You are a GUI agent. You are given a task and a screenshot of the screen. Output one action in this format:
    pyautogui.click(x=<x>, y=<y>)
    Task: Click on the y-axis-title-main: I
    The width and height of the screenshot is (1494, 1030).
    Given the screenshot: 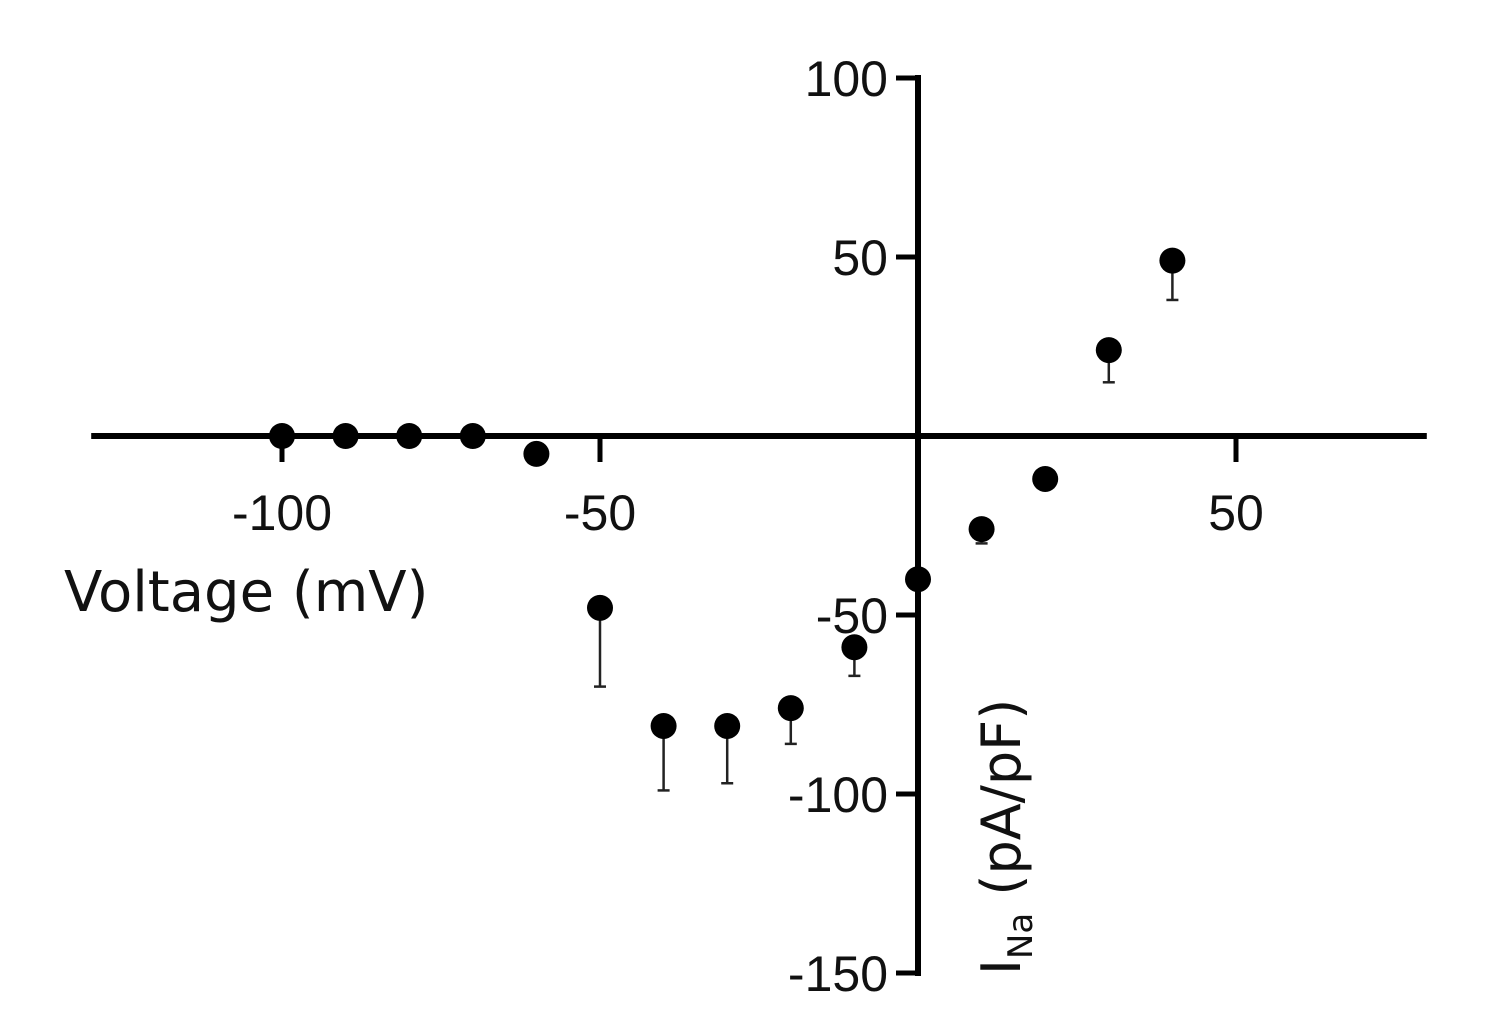 What is the action you would take?
    pyautogui.click(x=1001, y=967)
    